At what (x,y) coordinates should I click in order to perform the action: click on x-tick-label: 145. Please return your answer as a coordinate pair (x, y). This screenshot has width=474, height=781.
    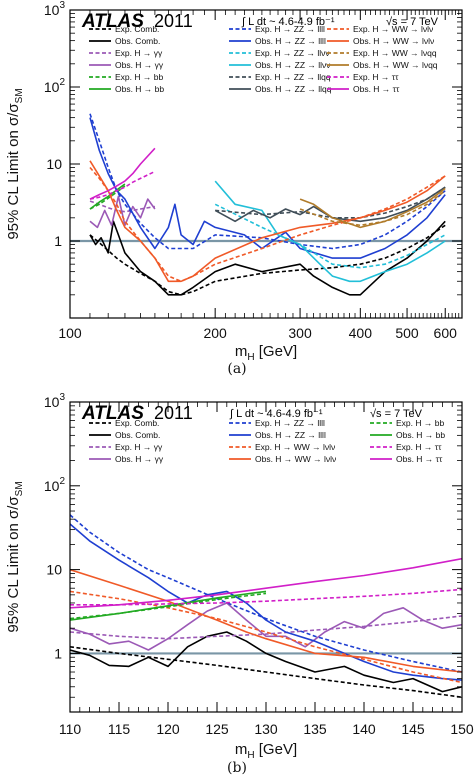
    Looking at the image, I should click on (413, 729).